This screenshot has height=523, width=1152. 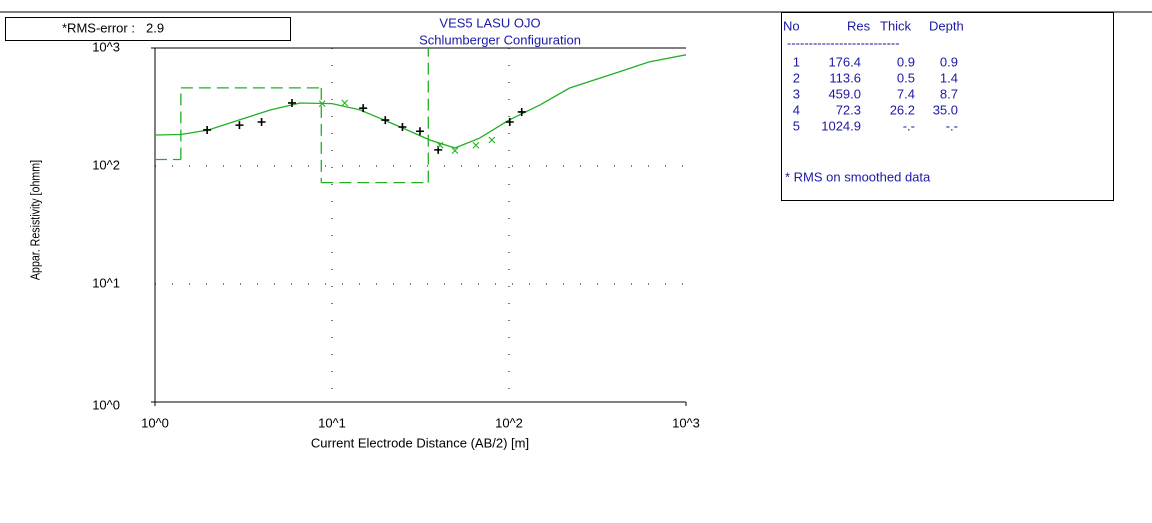 I want to click on rms-label: *RMS-error :, so click(x=98, y=27).